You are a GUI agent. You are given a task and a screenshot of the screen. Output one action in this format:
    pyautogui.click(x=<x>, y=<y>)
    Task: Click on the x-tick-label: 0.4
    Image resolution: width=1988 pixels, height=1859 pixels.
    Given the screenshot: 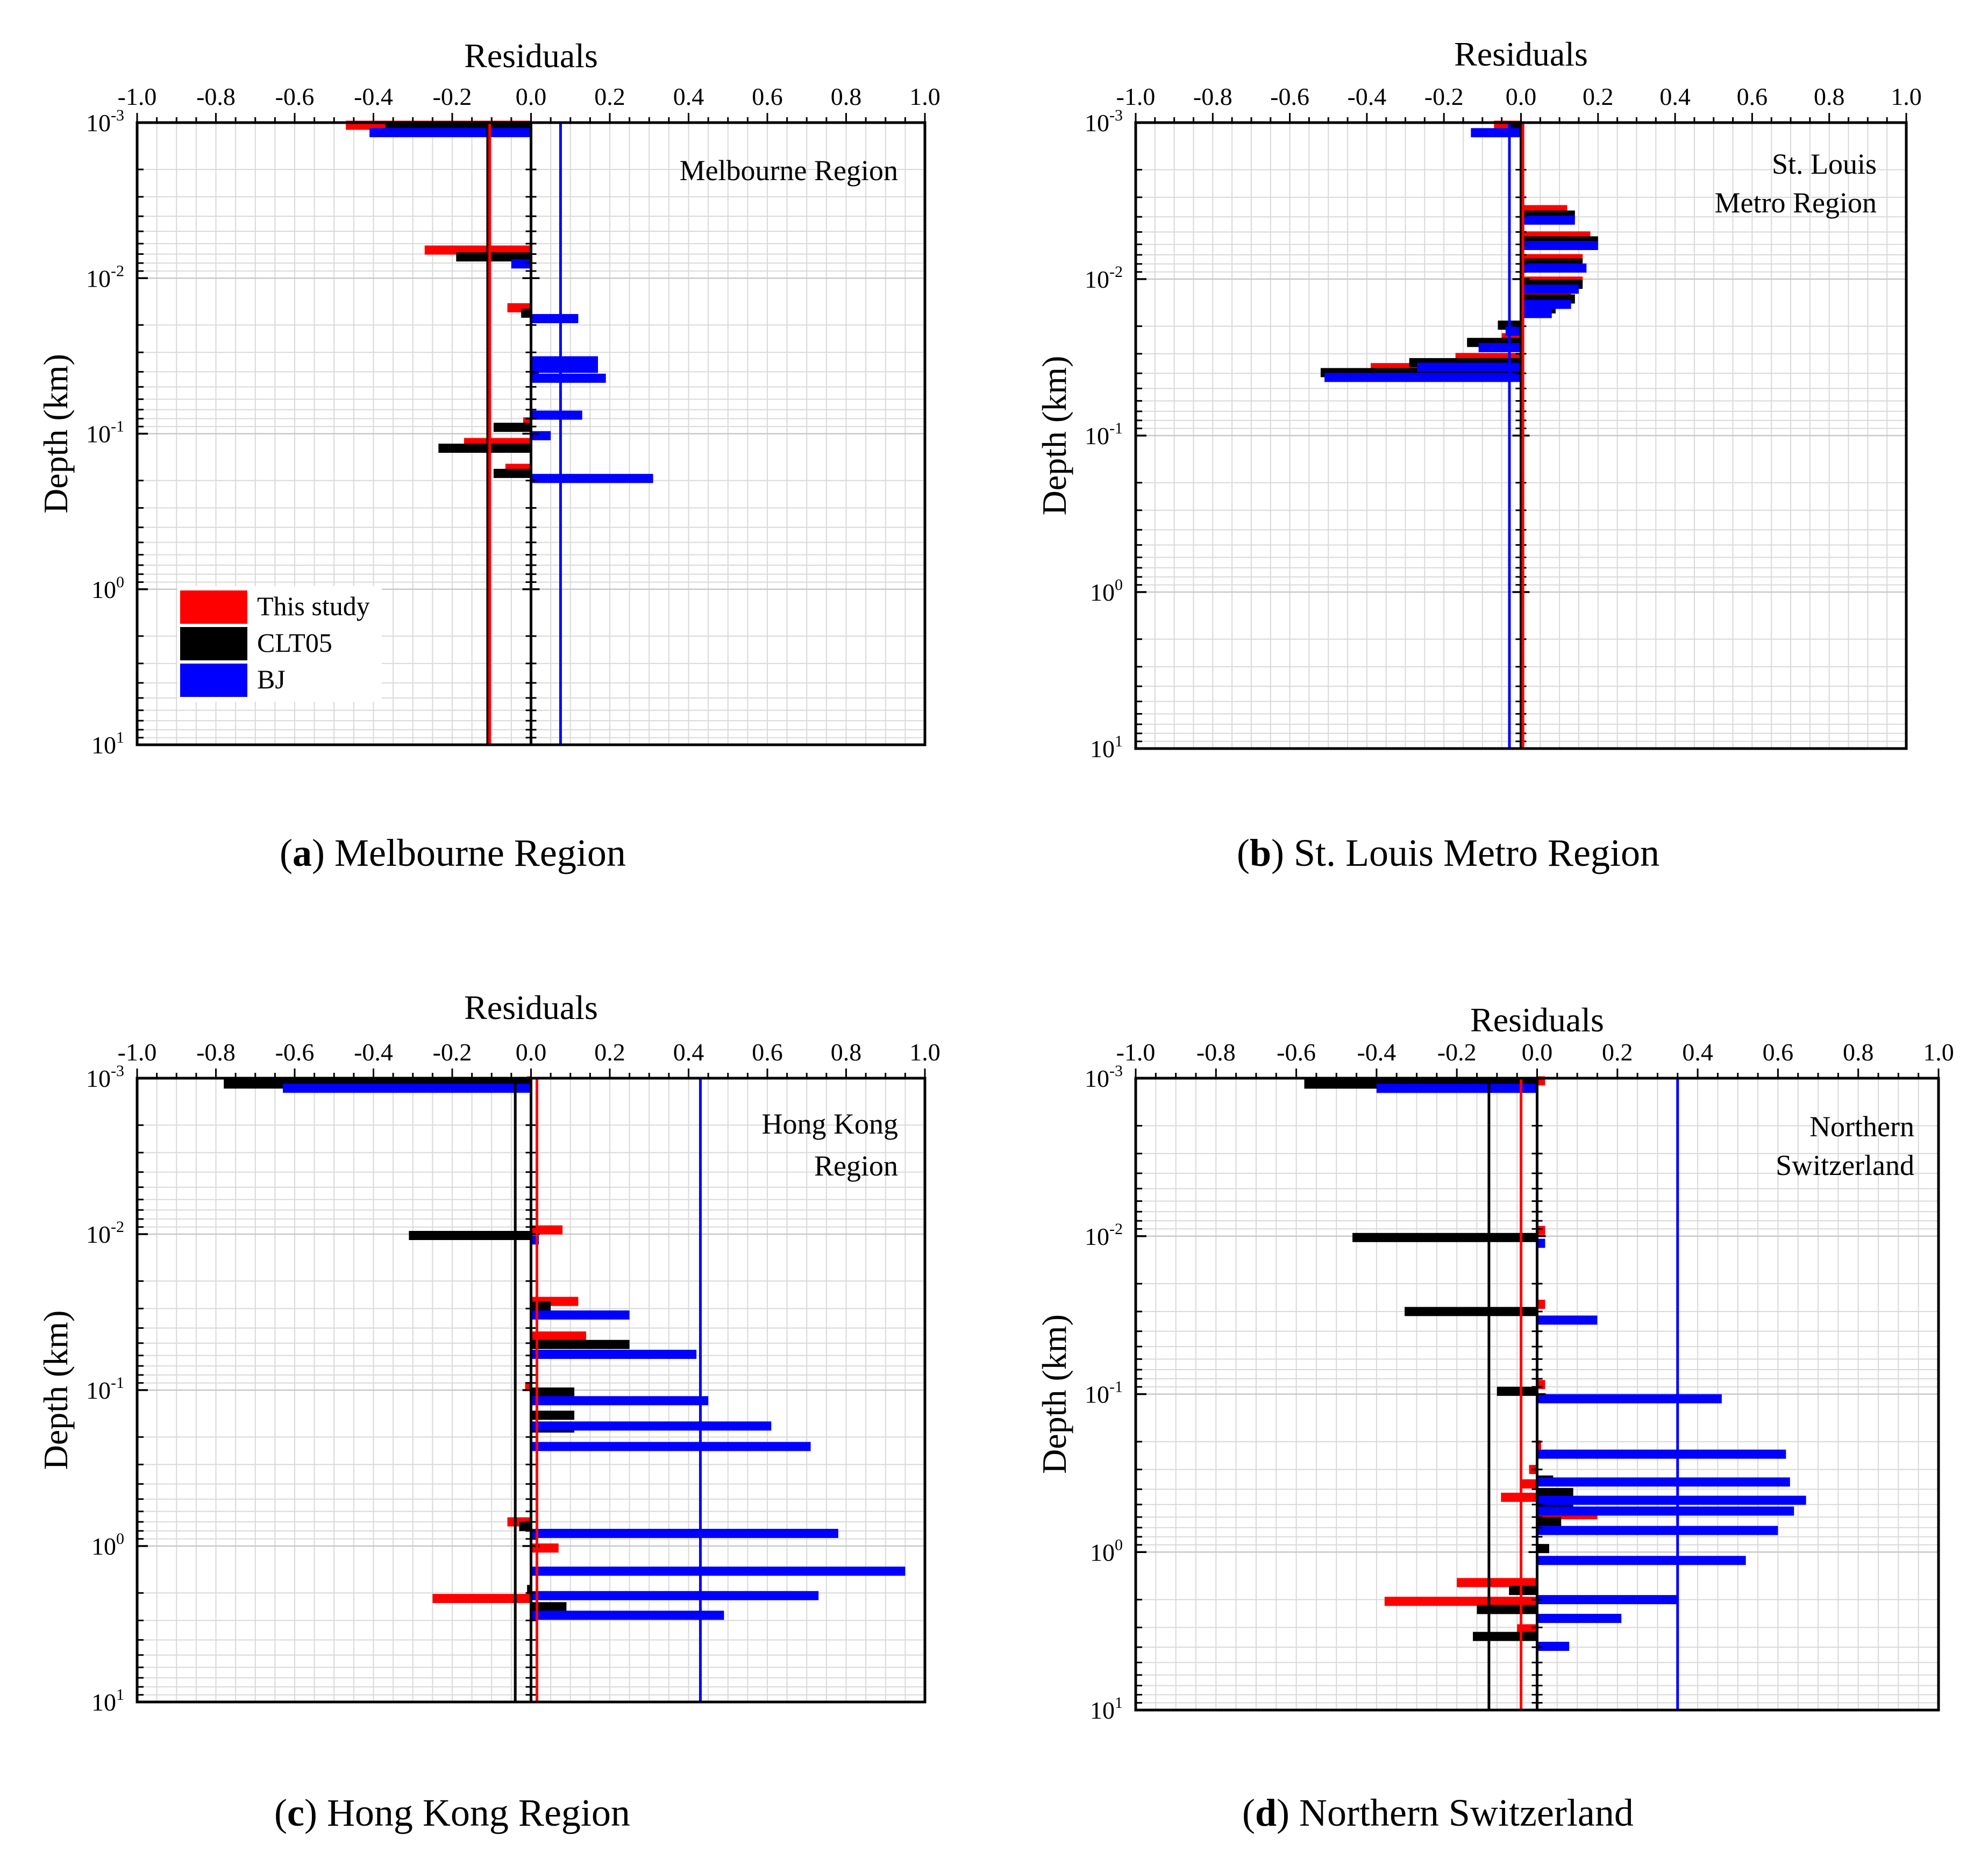 What is the action you would take?
    pyautogui.click(x=1675, y=97)
    